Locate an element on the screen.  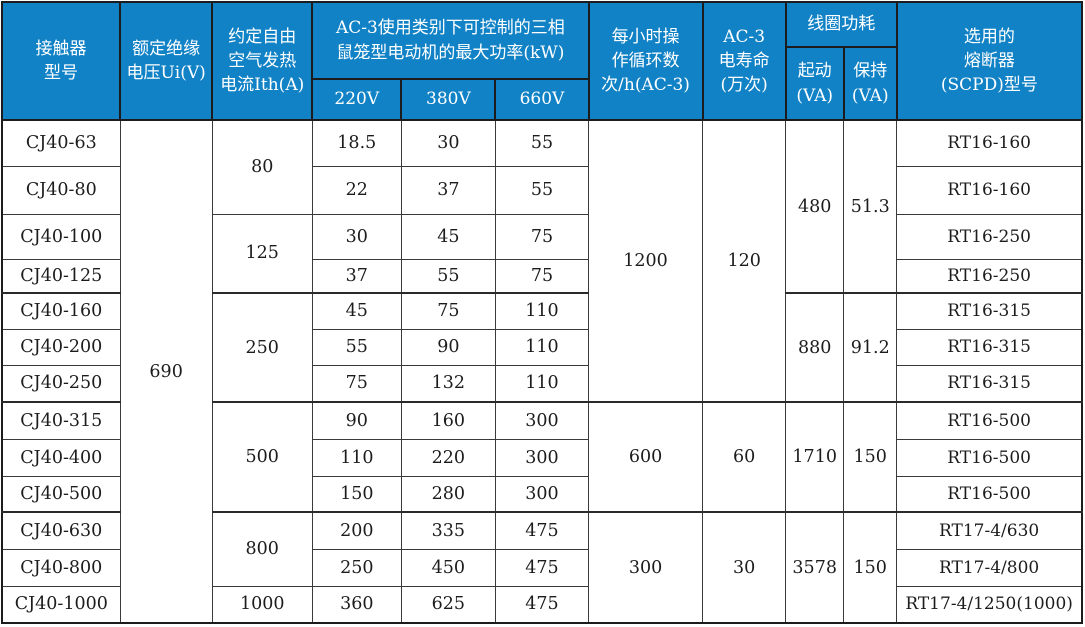
power-220-cell: 37 is located at coordinates (356, 276).